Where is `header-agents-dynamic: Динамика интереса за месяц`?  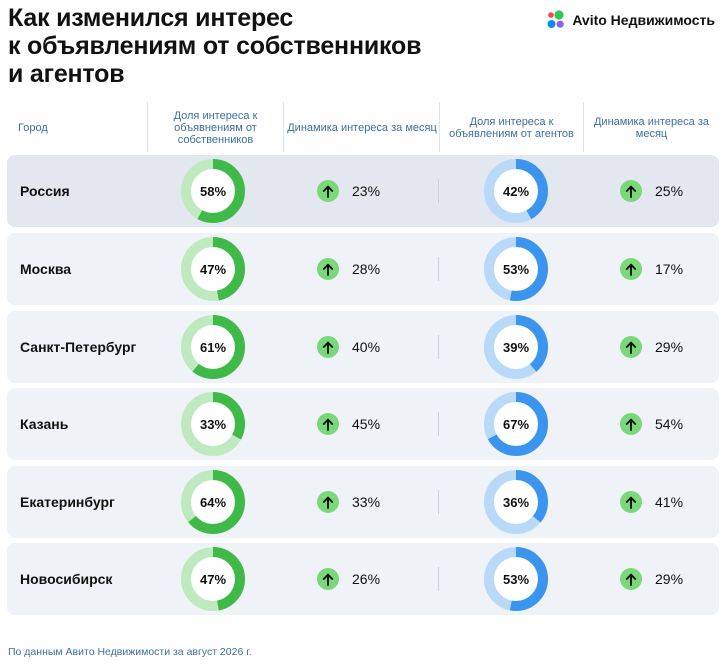 header-agents-dynamic: Динамика интереса за месяц is located at coordinates (651, 127).